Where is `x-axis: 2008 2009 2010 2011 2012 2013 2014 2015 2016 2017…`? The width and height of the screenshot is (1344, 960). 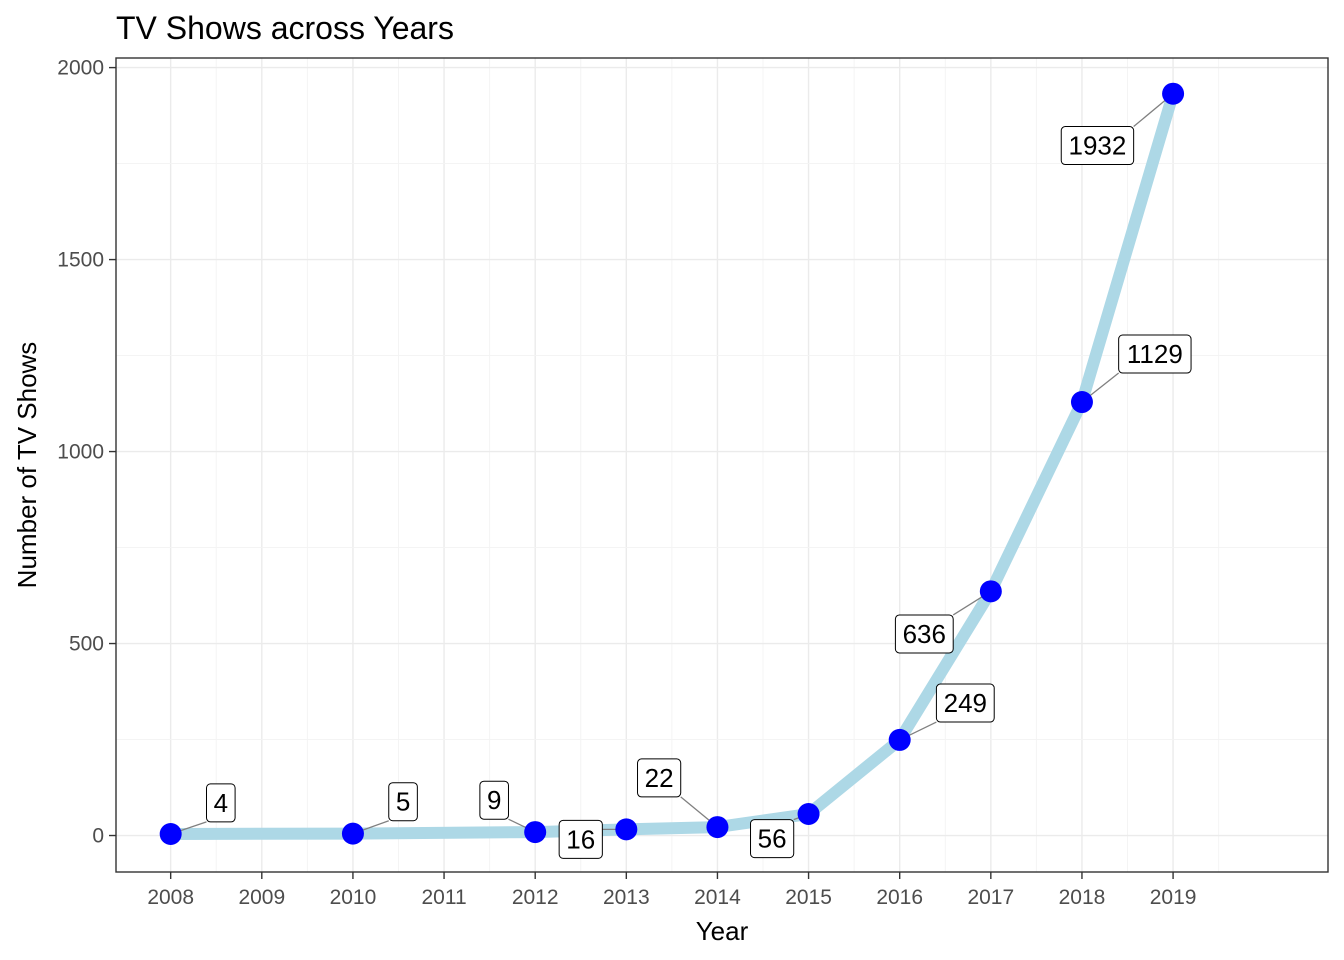
x-axis: 2008 2009 2010 2011 2012 2013 2014 2015 2016 2017… is located at coordinates (671, 890).